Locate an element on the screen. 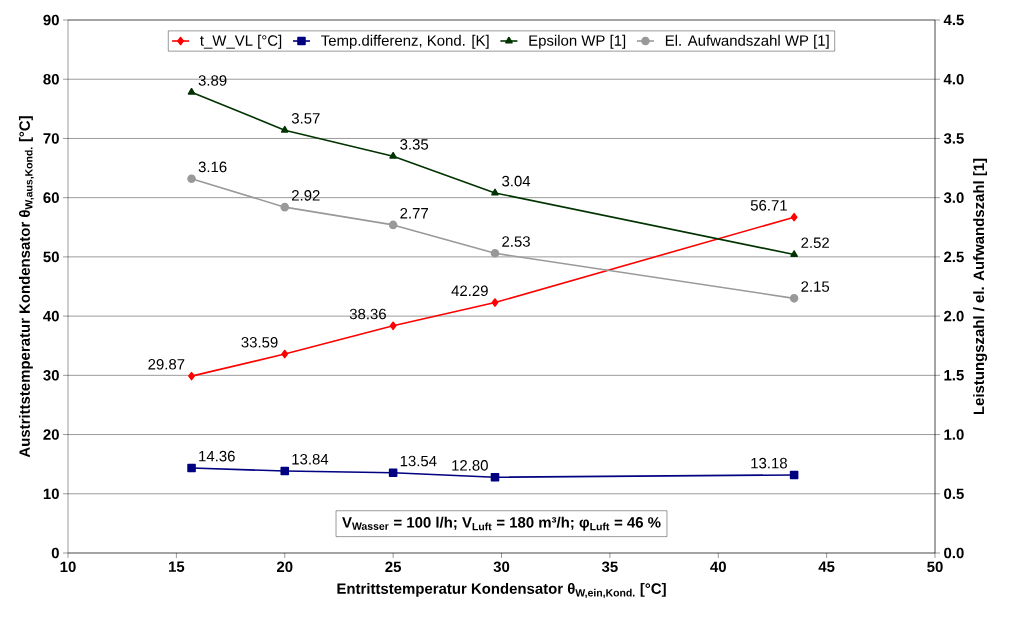 The image size is (1017, 626). data-label: 2.52 is located at coordinates (815, 242).